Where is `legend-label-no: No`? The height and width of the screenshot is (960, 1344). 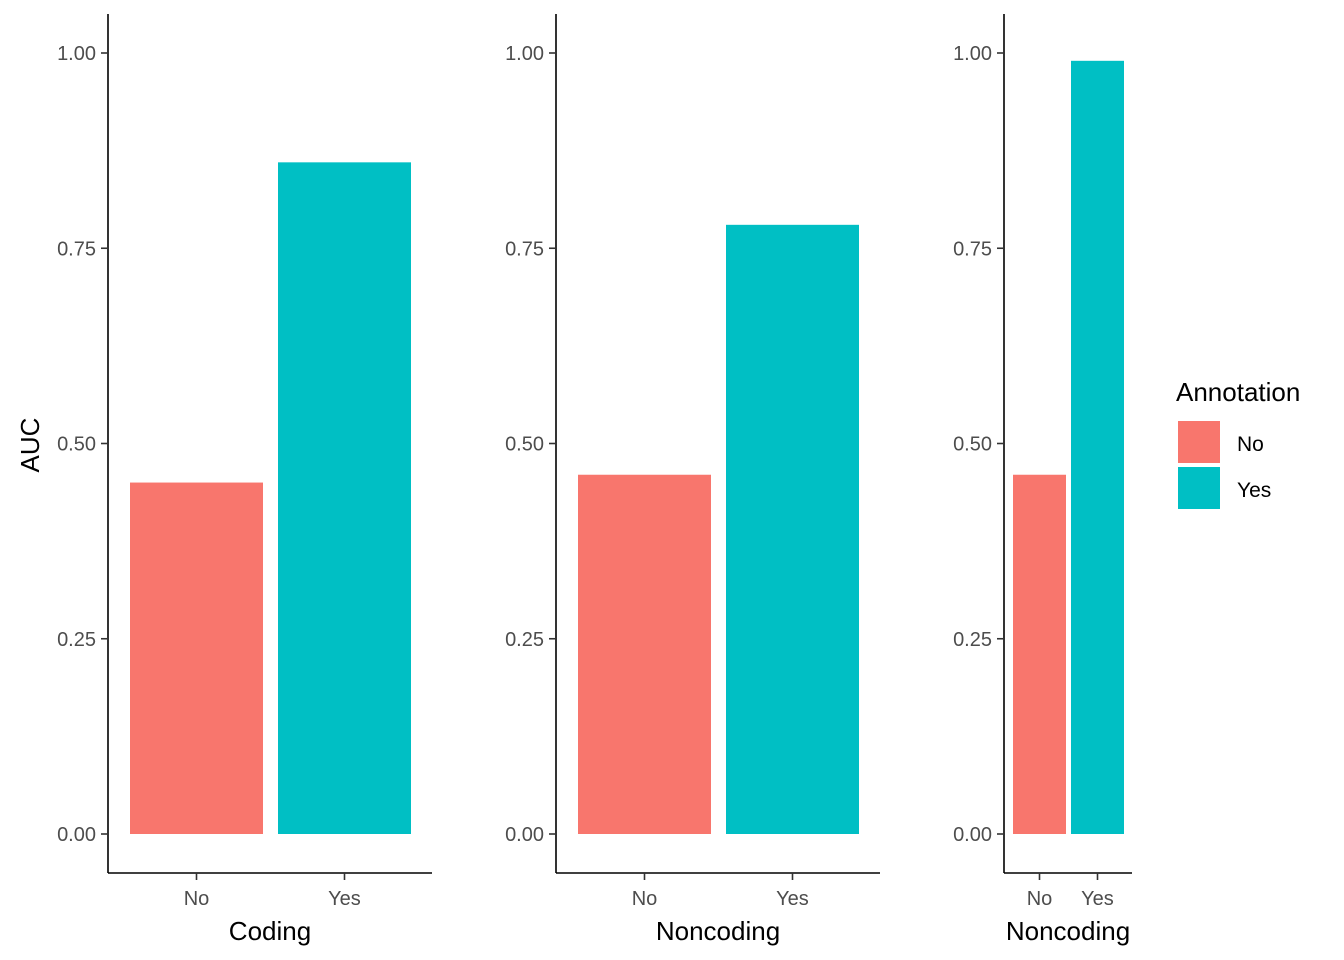 legend-label-no: No is located at coordinates (1250, 444).